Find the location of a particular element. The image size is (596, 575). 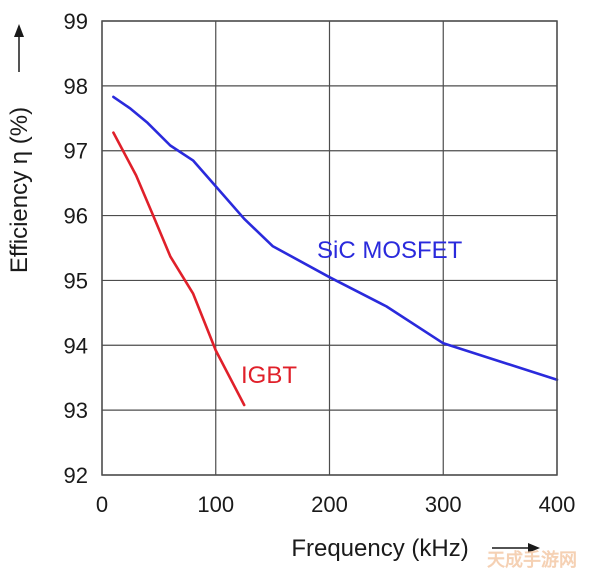

y-tick-label: 97 is located at coordinates (76, 151).